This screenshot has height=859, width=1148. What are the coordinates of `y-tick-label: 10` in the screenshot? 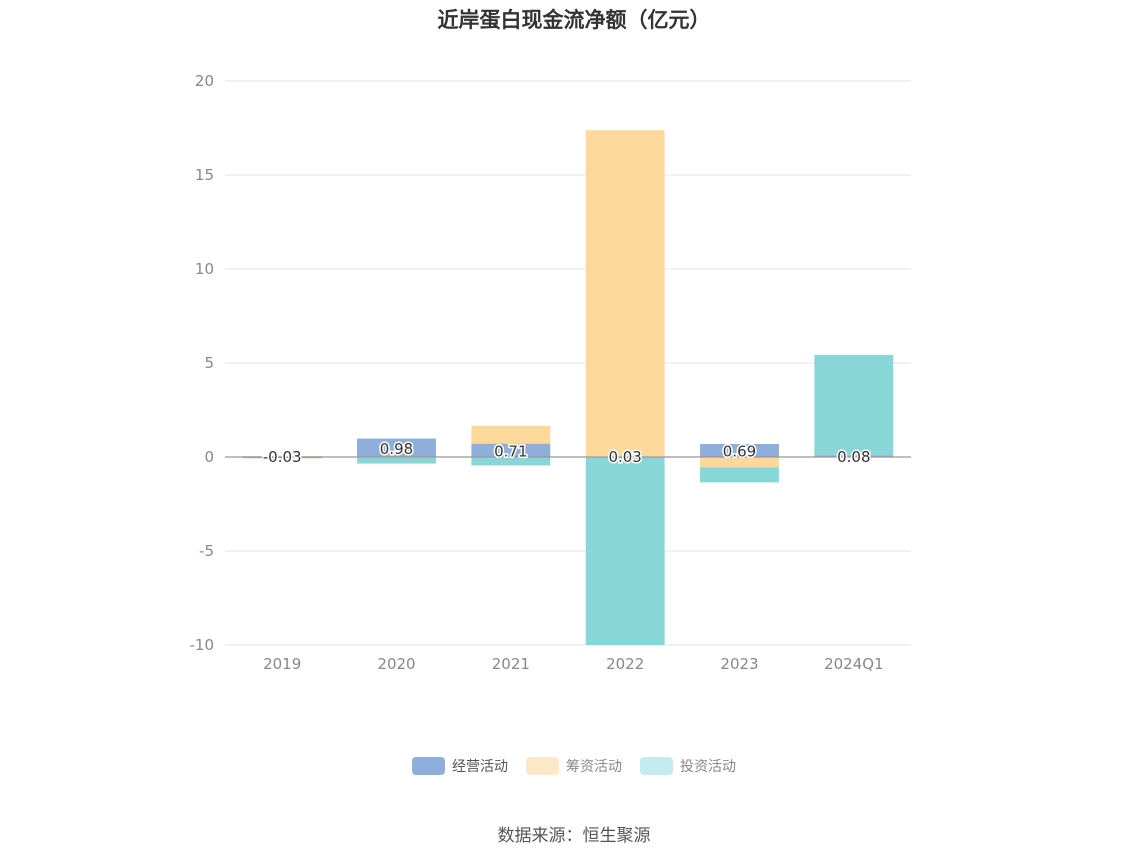 It's located at (204, 269).